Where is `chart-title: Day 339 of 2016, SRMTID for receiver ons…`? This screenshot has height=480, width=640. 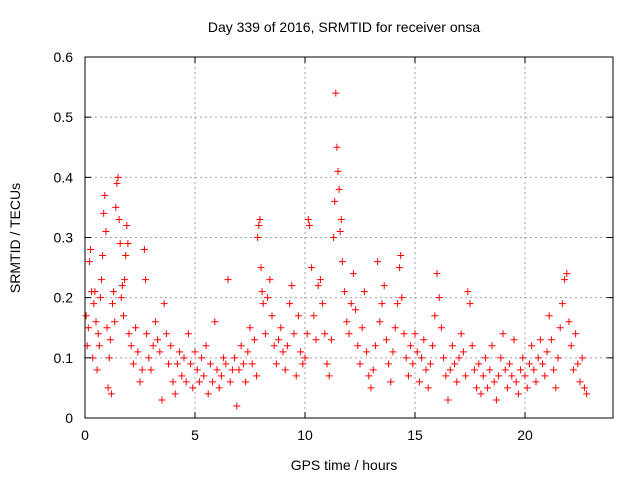
chart-title: Day 339 of 2016, SRMTID for receiver ons… is located at coordinates (344, 27).